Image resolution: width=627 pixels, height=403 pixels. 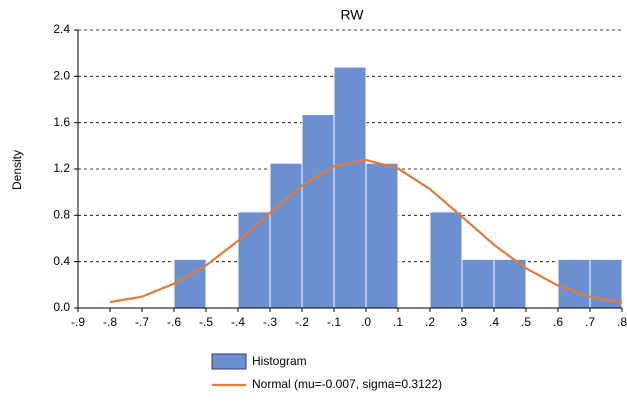 I want to click on x-tick-label: .7, so click(x=590, y=322).